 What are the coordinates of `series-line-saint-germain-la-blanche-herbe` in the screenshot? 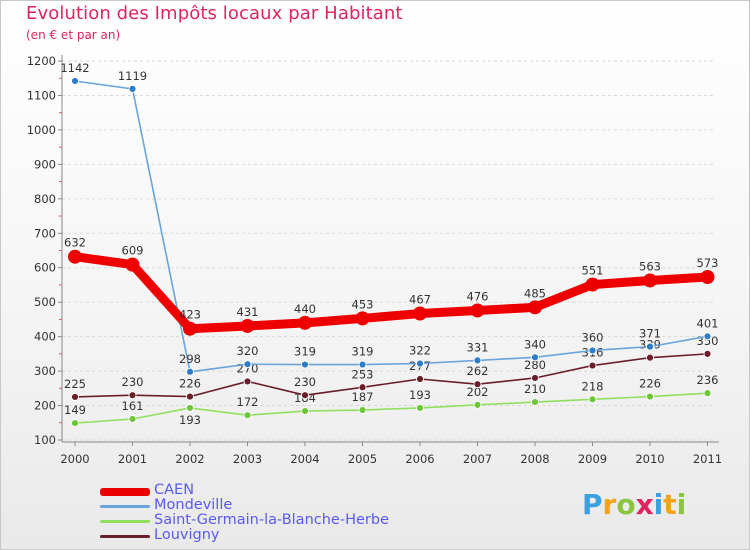 It's located at (391, 408).